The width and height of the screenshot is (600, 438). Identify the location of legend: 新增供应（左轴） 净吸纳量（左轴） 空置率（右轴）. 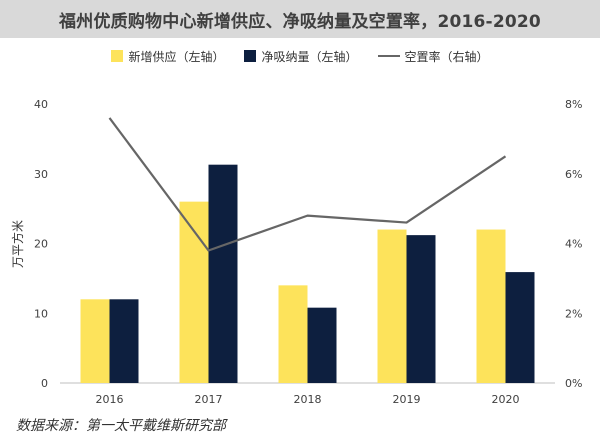
(300, 56).